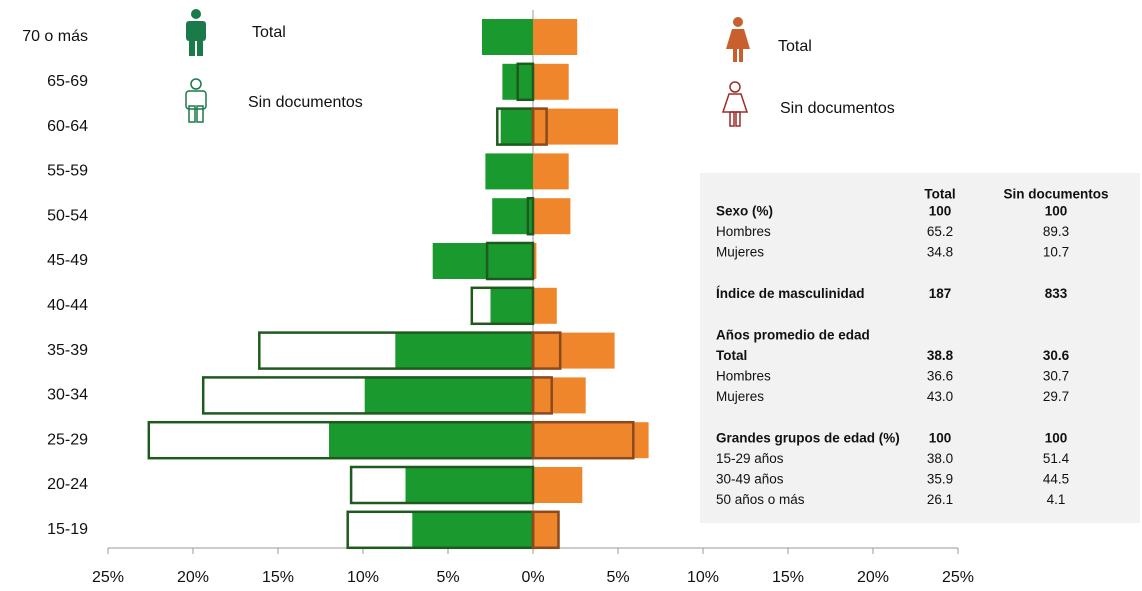 The height and width of the screenshot is (591, 1142). Describe the element at coordinates (1056, 355) in the screenshot. I see `table-cell: 30.6` at that location.